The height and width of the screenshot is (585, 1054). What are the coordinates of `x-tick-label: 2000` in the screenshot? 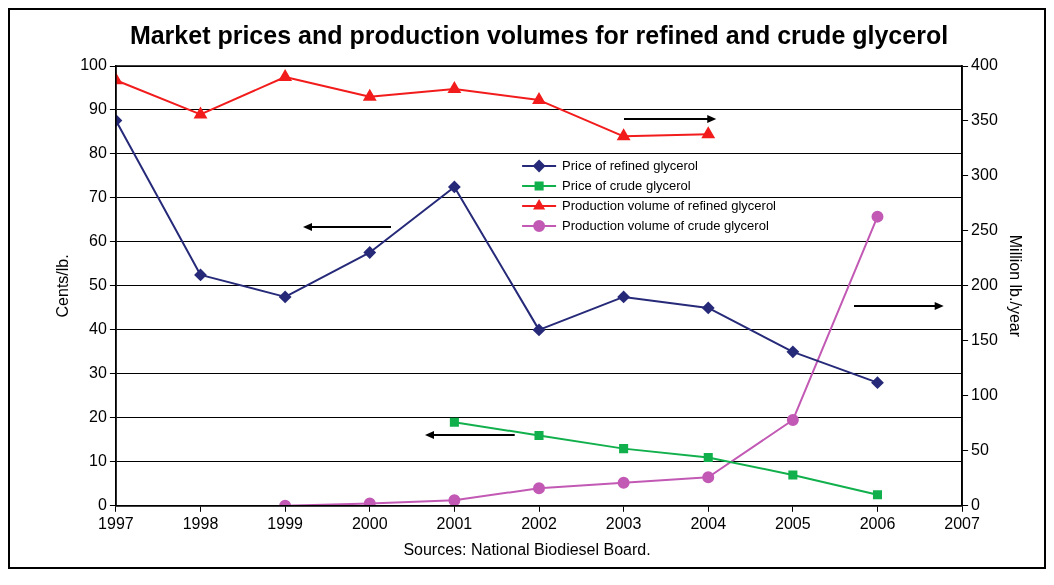 It's located at (369, 523).